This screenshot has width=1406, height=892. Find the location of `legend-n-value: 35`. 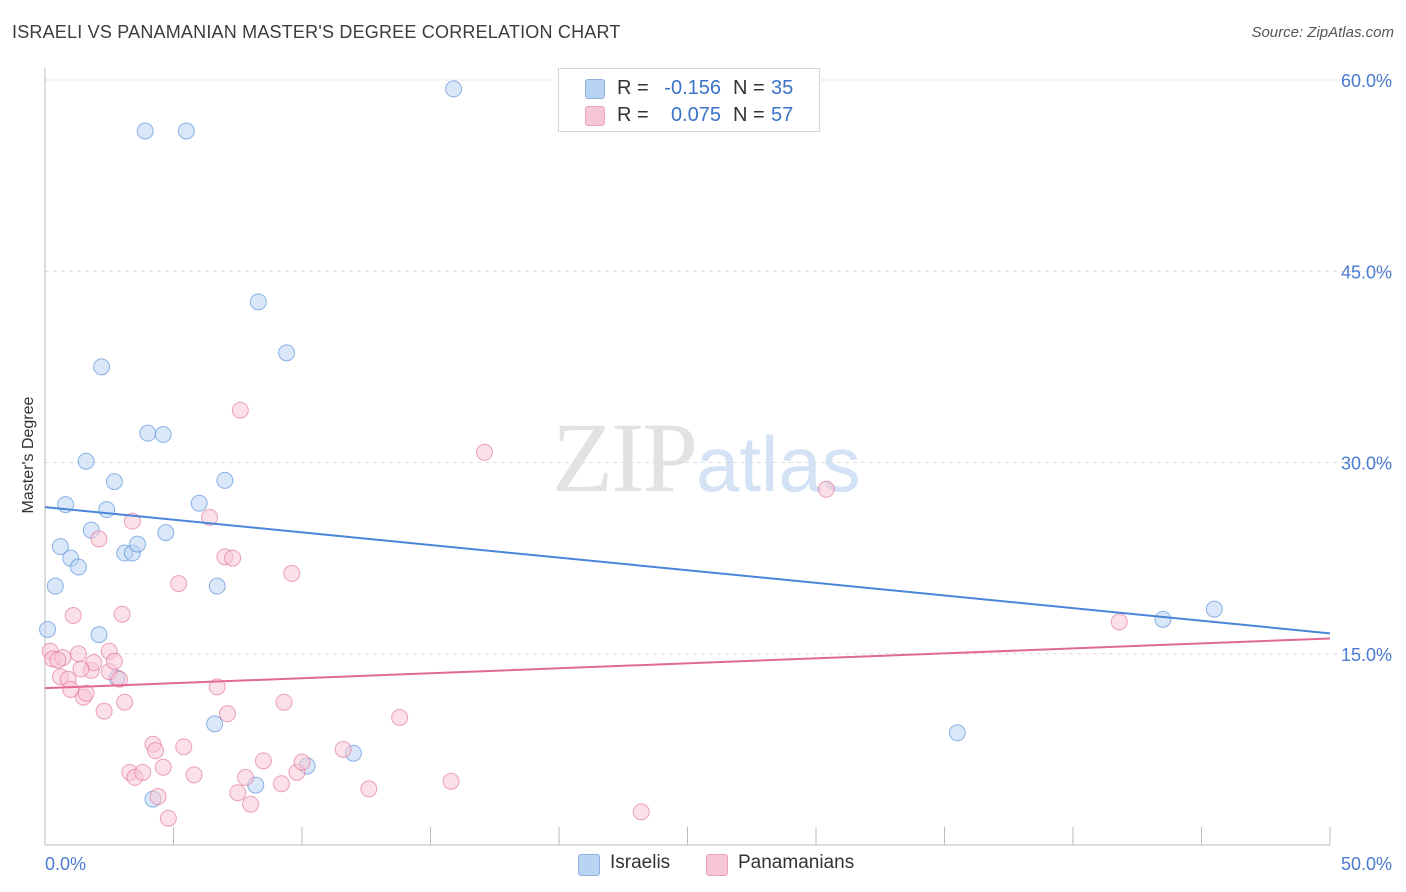

legend-n-value: 35 is located at coordinates (782, 88).